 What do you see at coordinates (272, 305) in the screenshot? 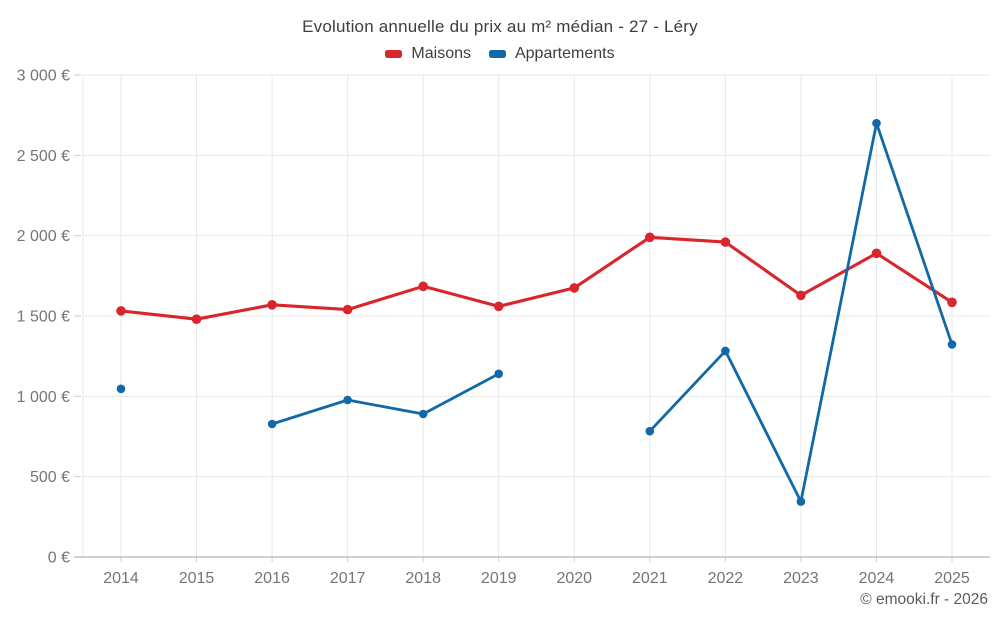
I see `maisons-point-2016` at bounding box center [272, 305].